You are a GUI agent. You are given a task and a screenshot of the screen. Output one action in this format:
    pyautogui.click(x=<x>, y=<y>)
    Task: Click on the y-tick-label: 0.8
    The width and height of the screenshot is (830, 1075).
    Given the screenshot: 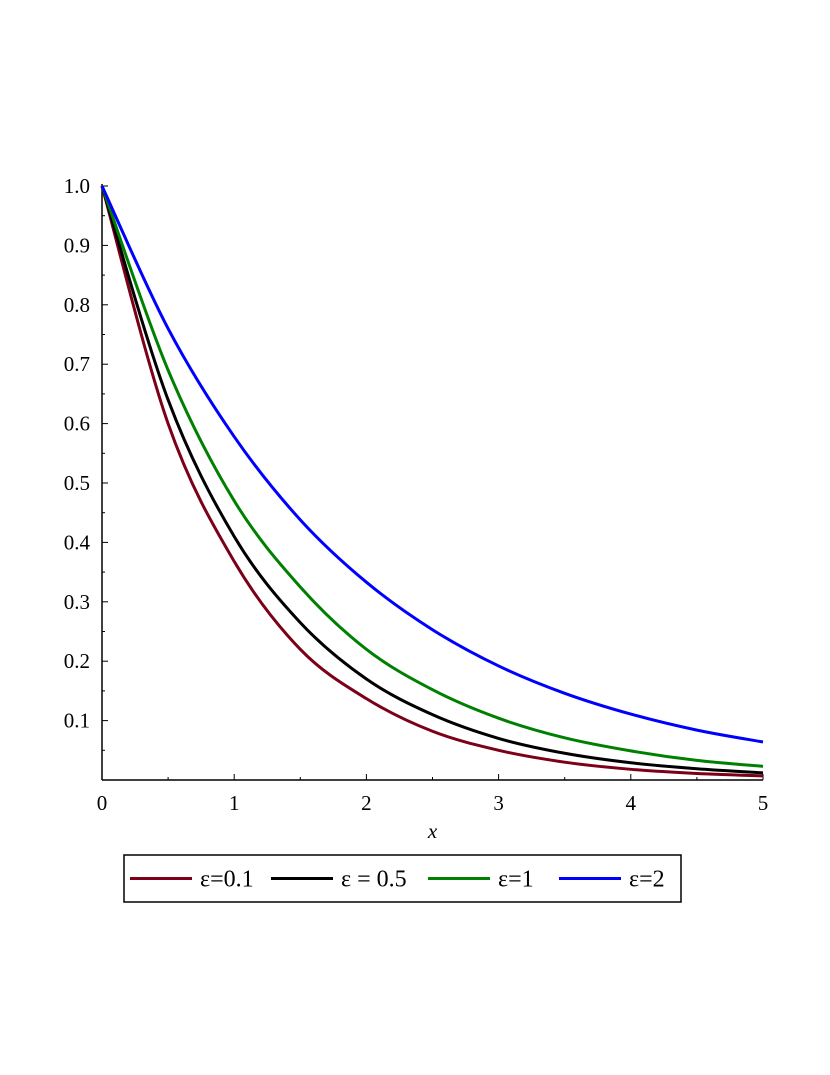 What is the action you would take?
    pyautogui.click(x=77, y=305)
    